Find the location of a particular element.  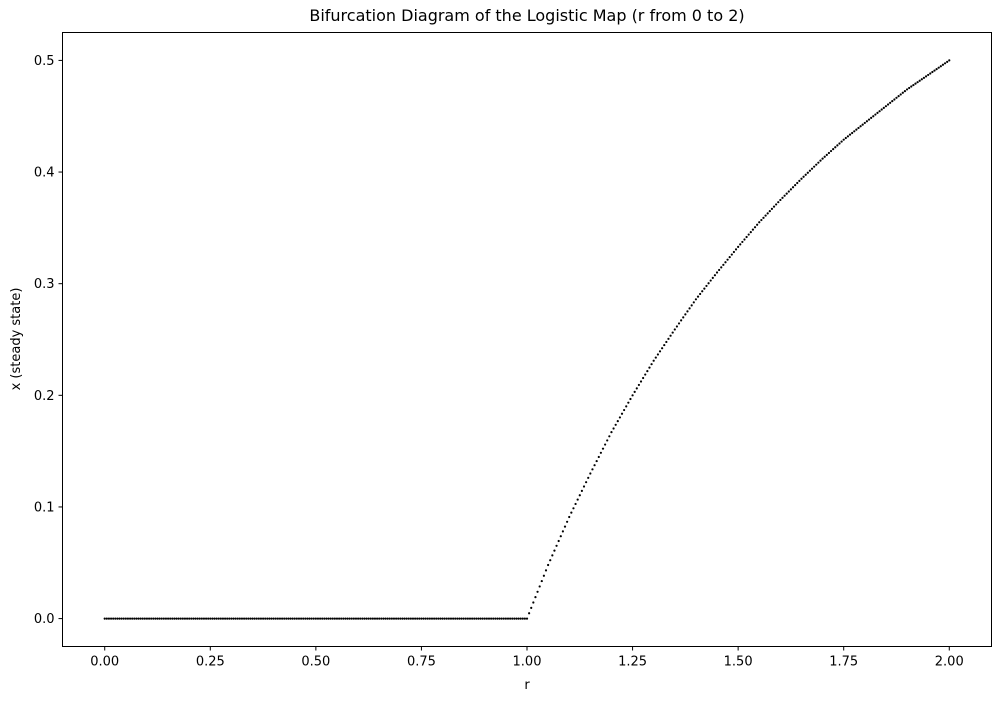

y-tick-label: 0.5 is located at coordinates (44, 61).